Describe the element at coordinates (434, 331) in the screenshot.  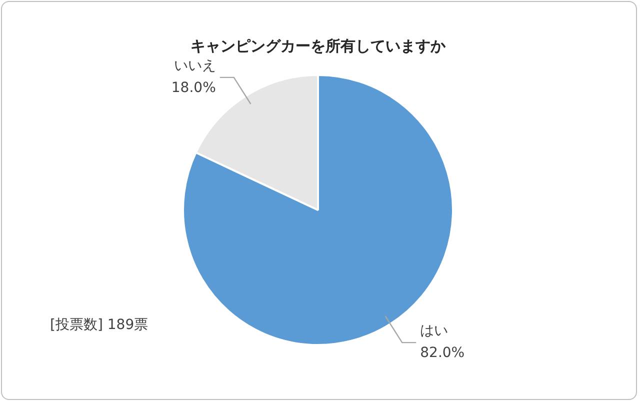
I see `slice-label: はい` at that location.